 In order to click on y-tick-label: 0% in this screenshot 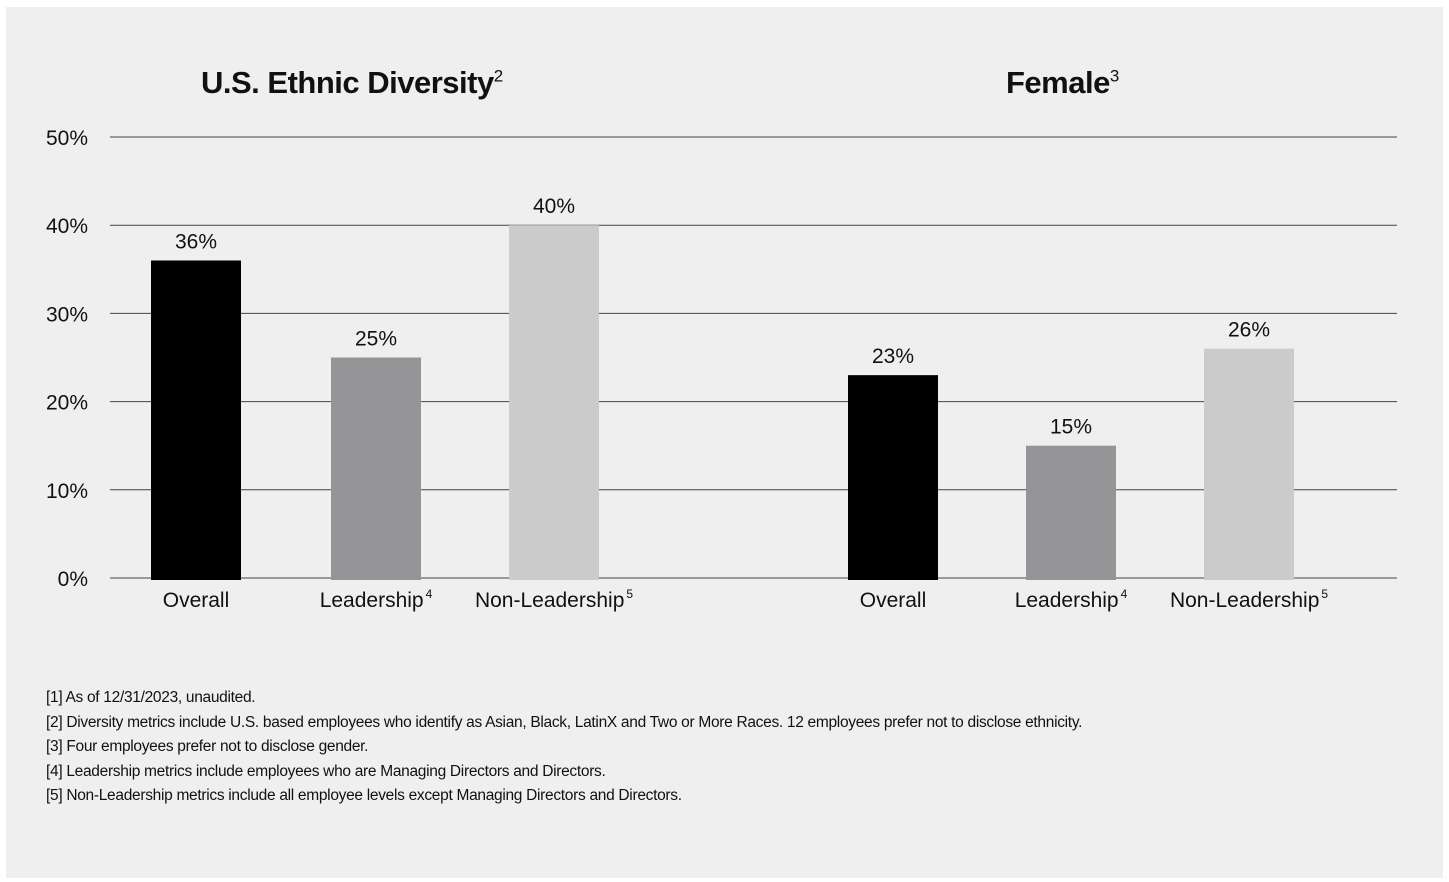, I will do `click(73, 579)`.